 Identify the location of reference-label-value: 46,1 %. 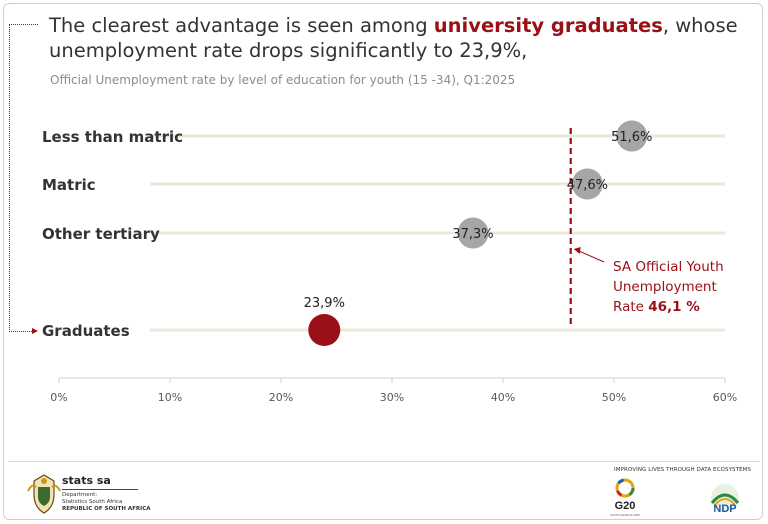
(674, 307).